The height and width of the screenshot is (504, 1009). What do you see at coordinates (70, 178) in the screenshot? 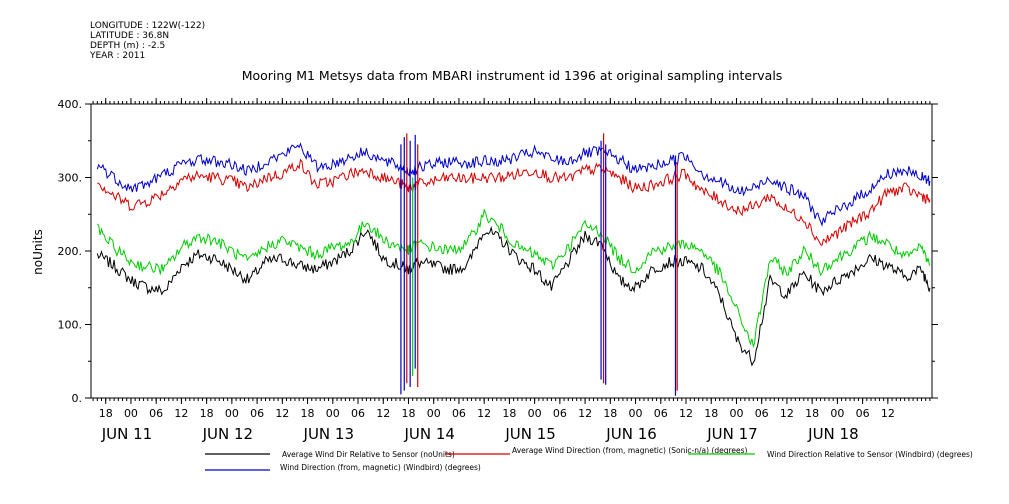
I see `y-tick-label: 300.` at bounding box center [70, 178].